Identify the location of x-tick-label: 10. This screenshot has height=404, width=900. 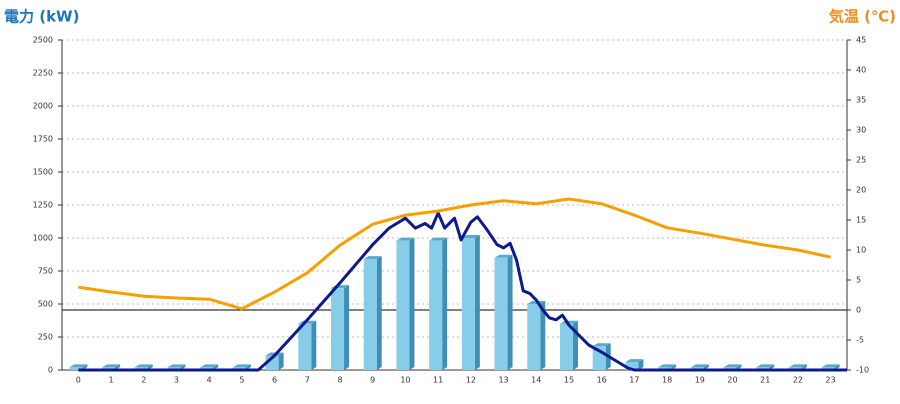
(405, 380).